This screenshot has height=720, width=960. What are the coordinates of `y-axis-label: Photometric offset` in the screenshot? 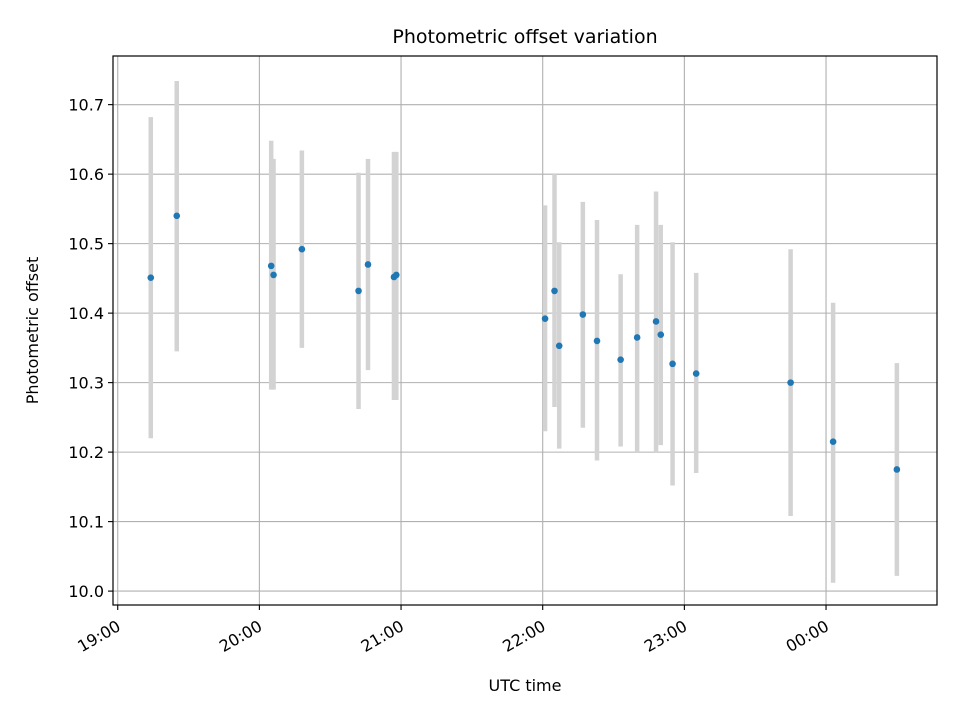 It's located at (32, 331).